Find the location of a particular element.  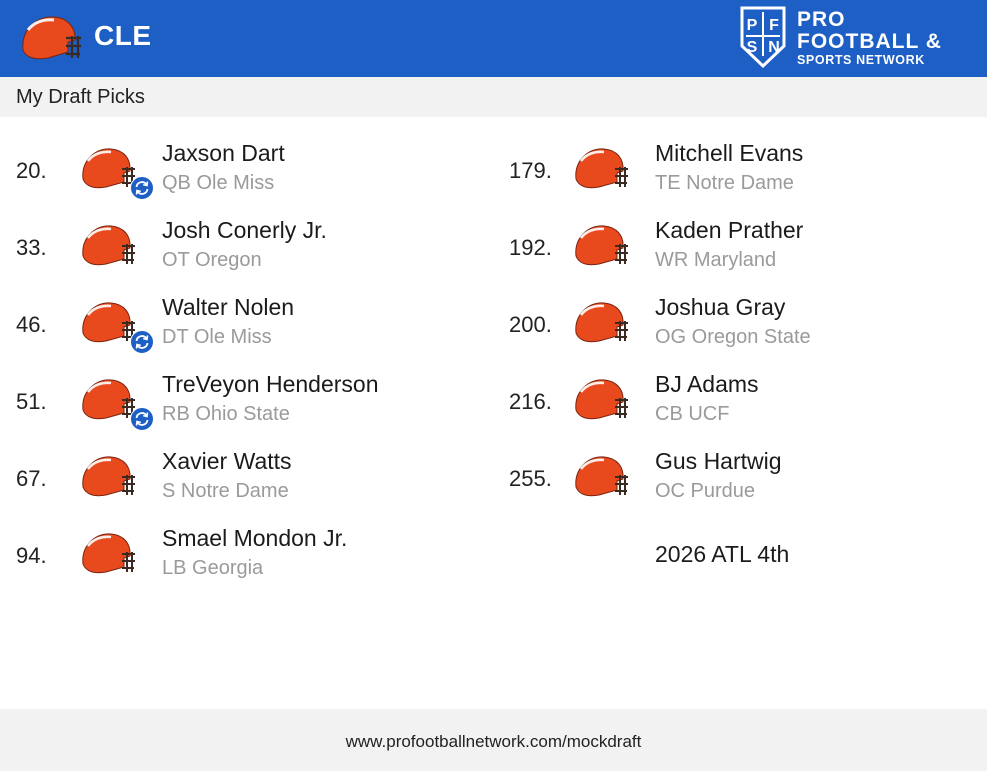

section-header: My Draft Picks is located at coordinates (493, 97).